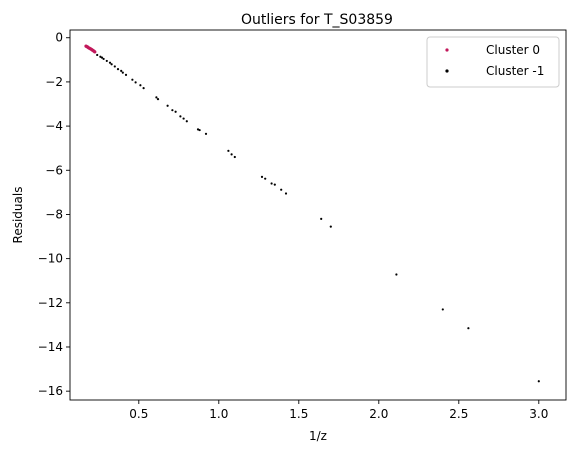 Image resolution: width=574 pixels, height=453 pixels. I want to click on legend: Cluster 0 Cluster -1, so click(493, 62).